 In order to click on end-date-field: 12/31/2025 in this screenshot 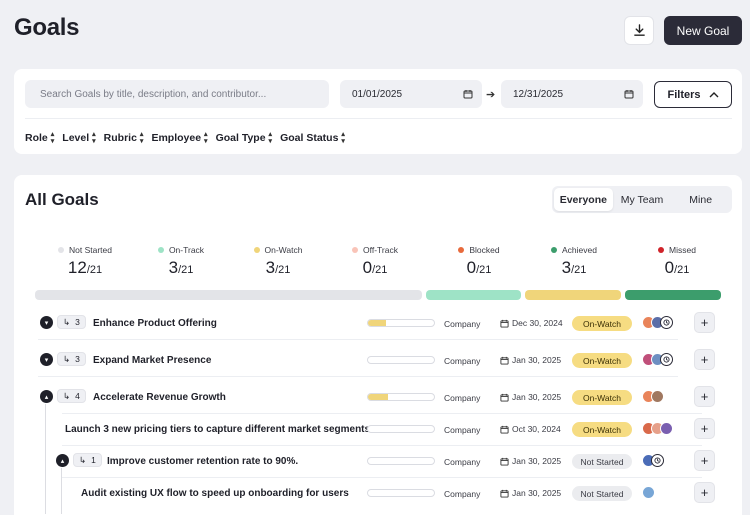, I will do `click(572, 94)`.